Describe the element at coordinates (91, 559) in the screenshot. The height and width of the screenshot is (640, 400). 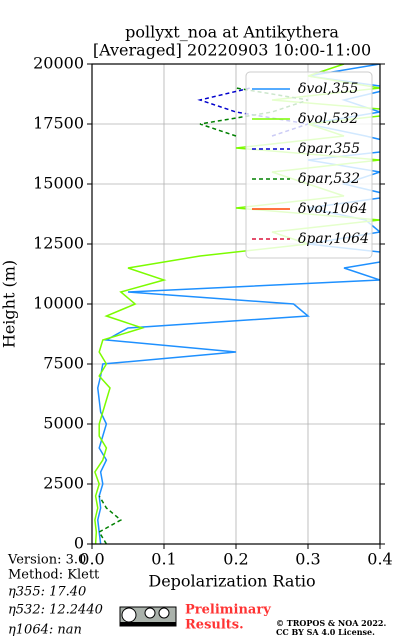
I see `x-tick-label: 0.0` at that location.